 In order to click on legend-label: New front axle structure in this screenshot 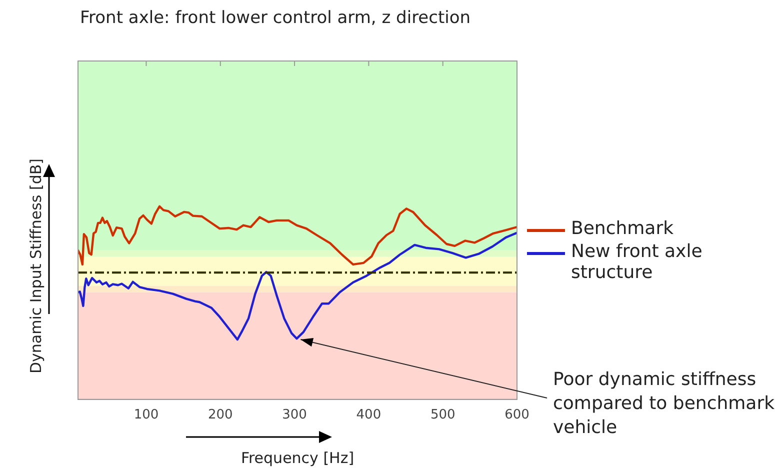, I will do `click(637, 262)`.